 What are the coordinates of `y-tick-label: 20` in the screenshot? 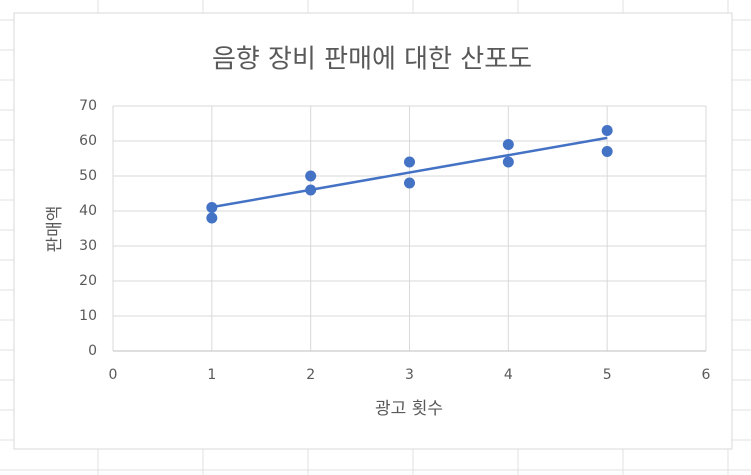 It's located at (88, 281).